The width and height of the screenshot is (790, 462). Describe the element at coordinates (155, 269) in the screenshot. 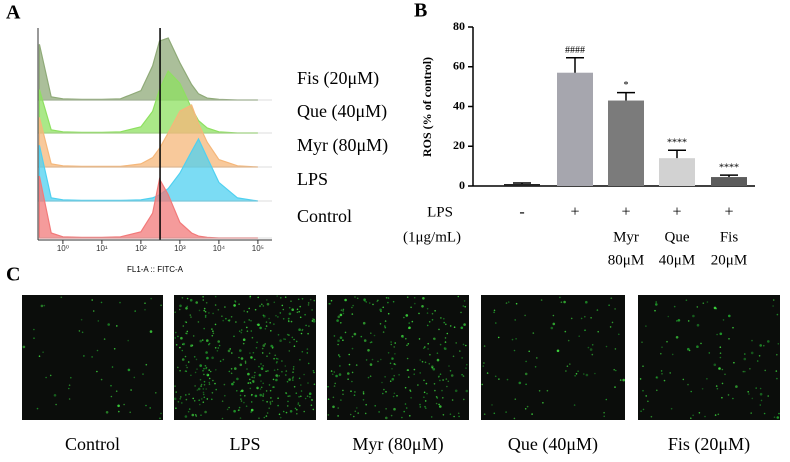

I see `x-axis-label: FL1-A :: FITC-A` at that location.